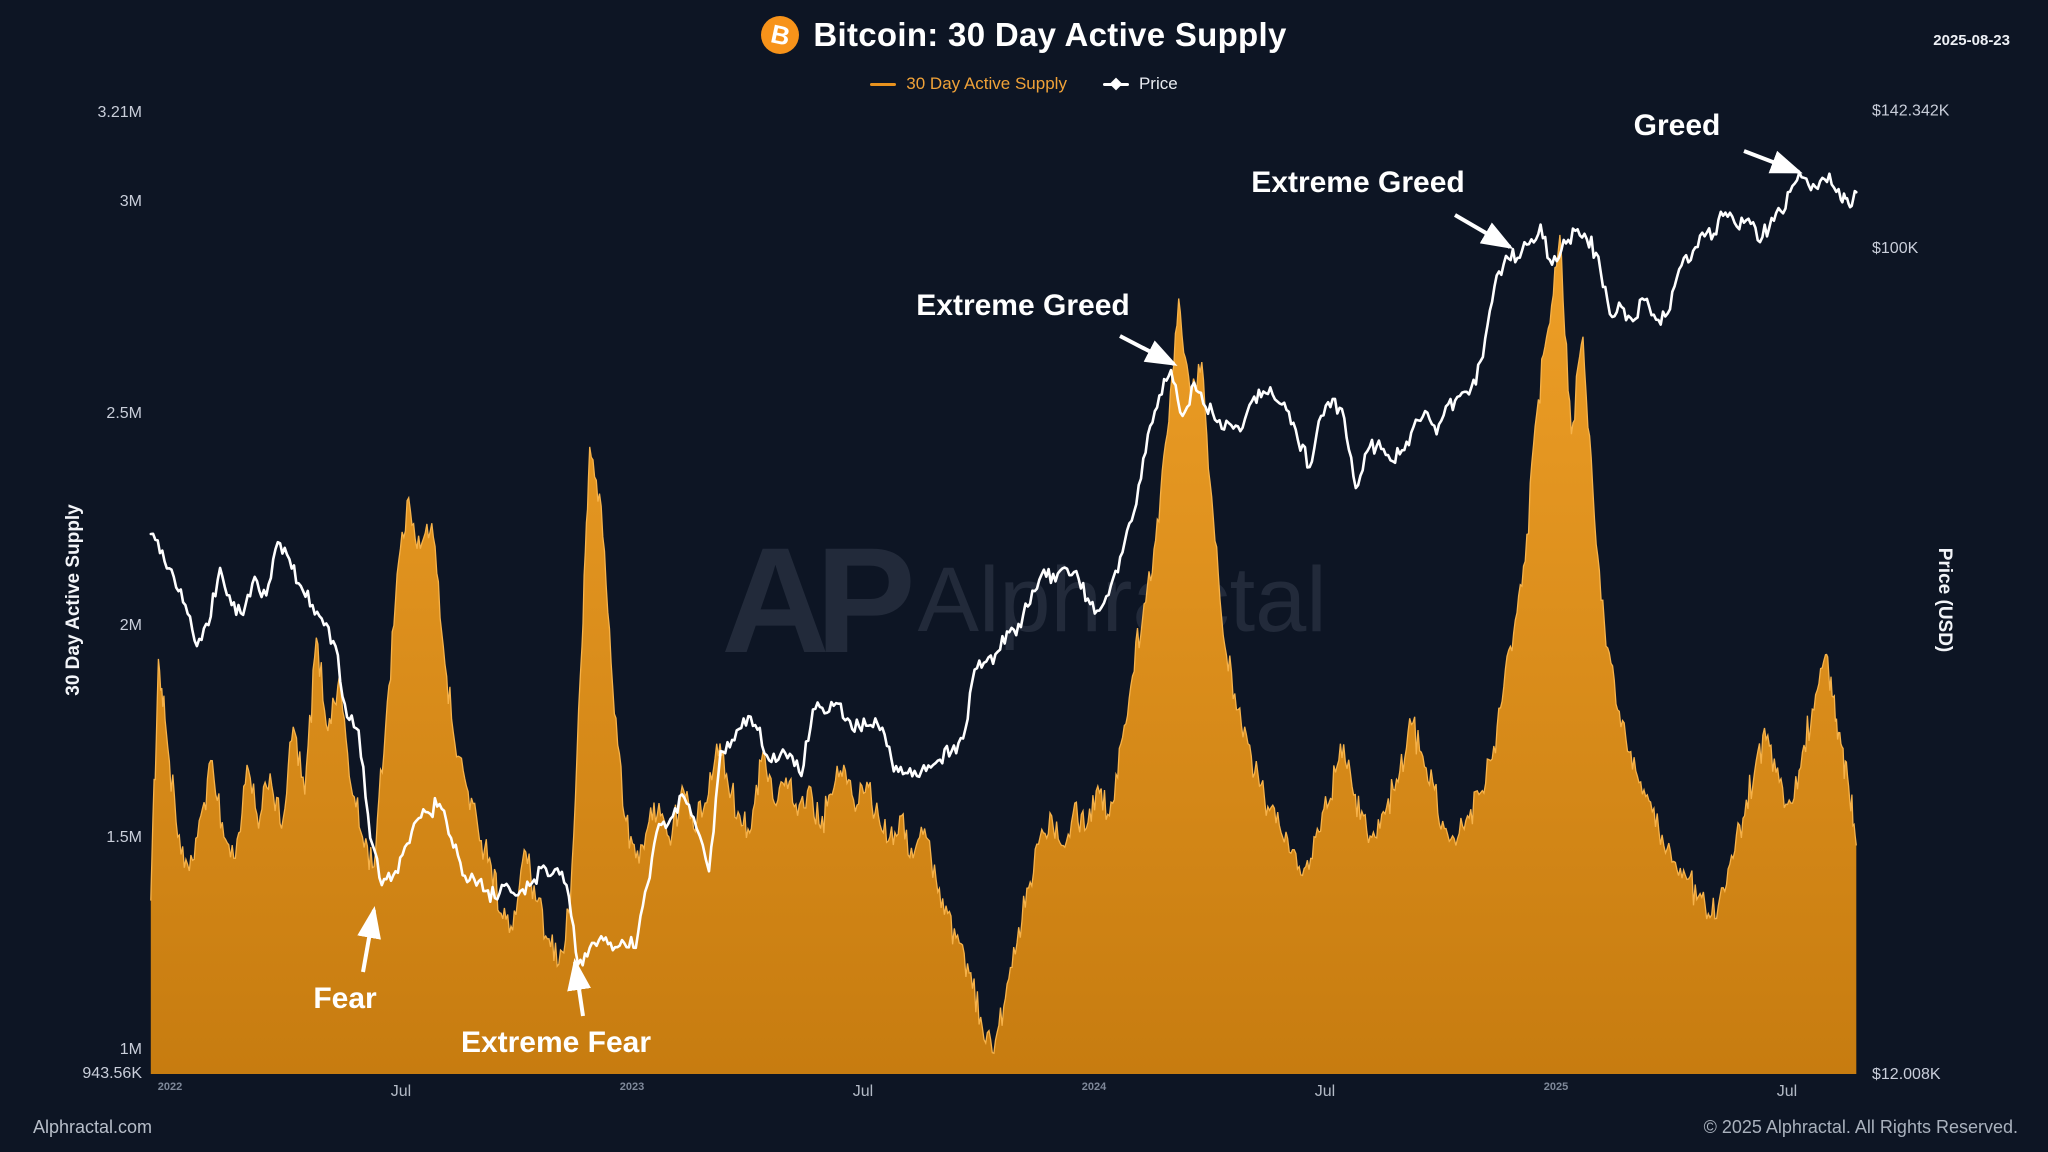 This screenshot has width=2048, height=1152. I want to click on legend-label-supply: 30 Day Active Supply, so click(986, 83).